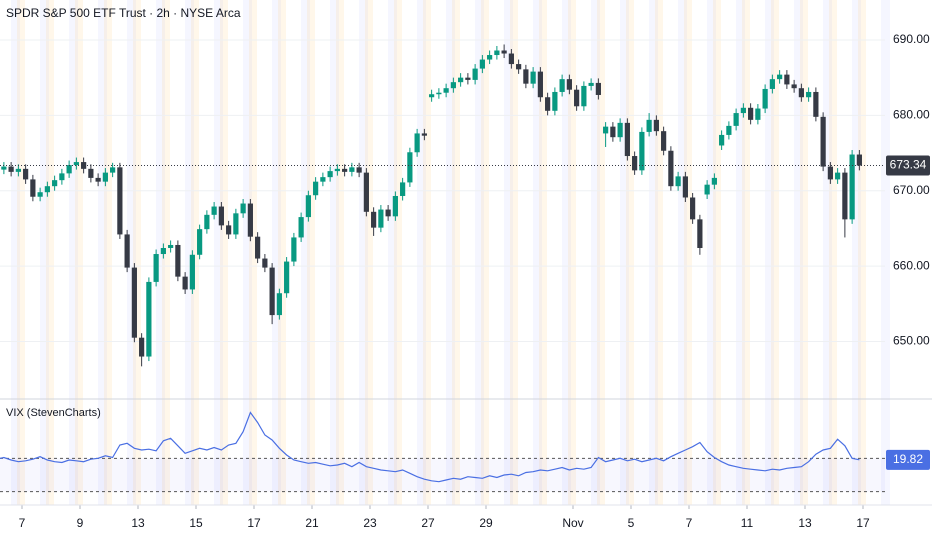 The image size is (932, 550). Describe the element at coordinates (254, 523) in the screenshot. I see `x-tick-label: 17` at that location.